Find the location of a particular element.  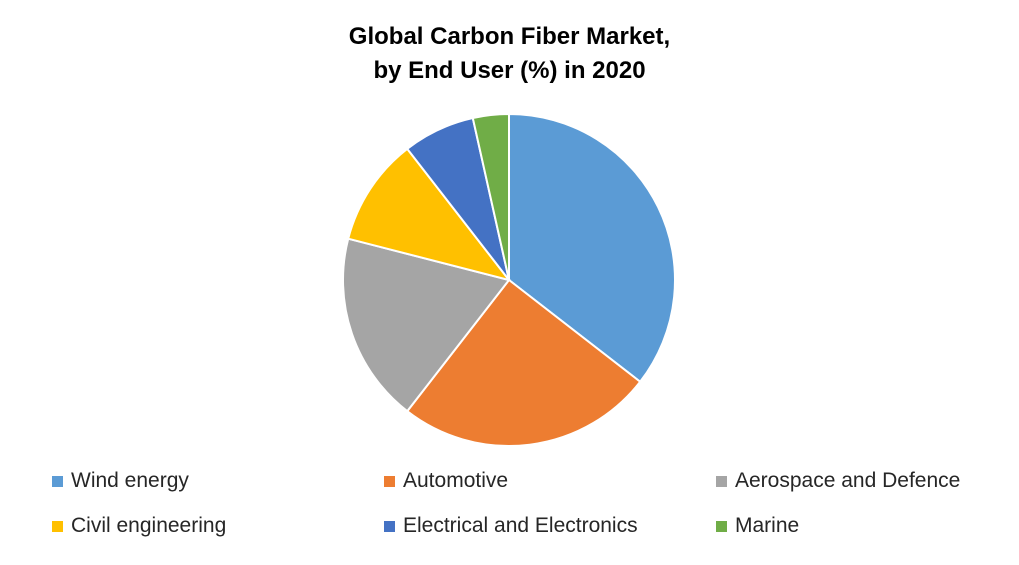

legend-label-civil-engineering: Civil engineering is located at coordinates (149, 525).